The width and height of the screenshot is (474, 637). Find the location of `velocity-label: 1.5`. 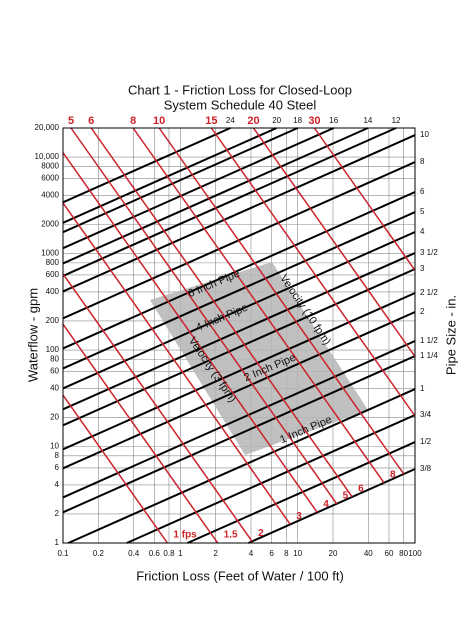

velocity-label: 1.5 is located at coordinates (231, 535).